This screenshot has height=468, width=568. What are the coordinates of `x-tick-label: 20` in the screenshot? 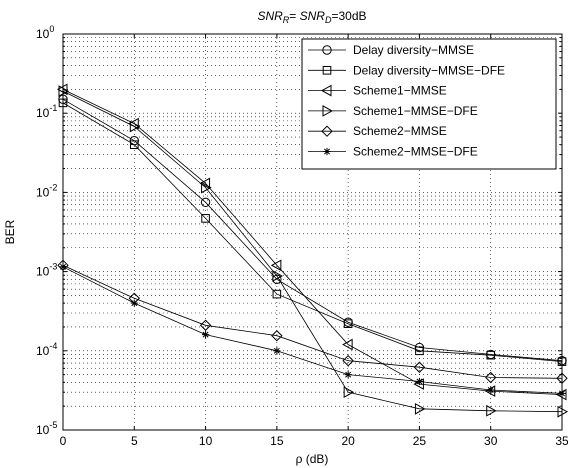 It's located at (348, 441).